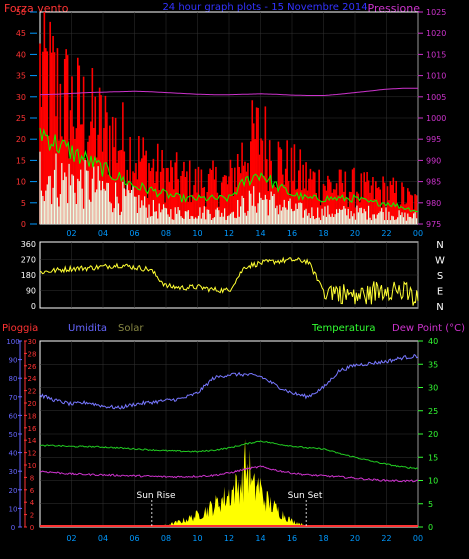 The height and width of the screenshot is (559, 469). Describe the element at coordinates (229, 381) in the screenshot. I see `humidity-line` at that location.